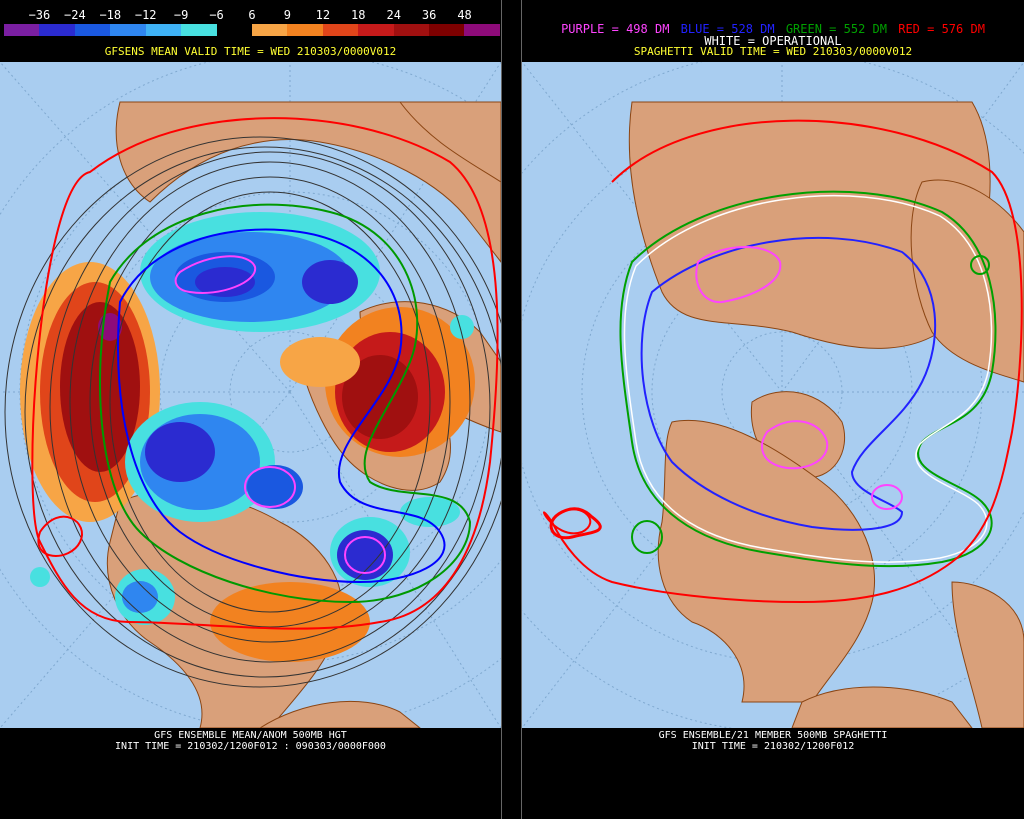  I want to click on colorbar-label: 48, so click(464, 15).